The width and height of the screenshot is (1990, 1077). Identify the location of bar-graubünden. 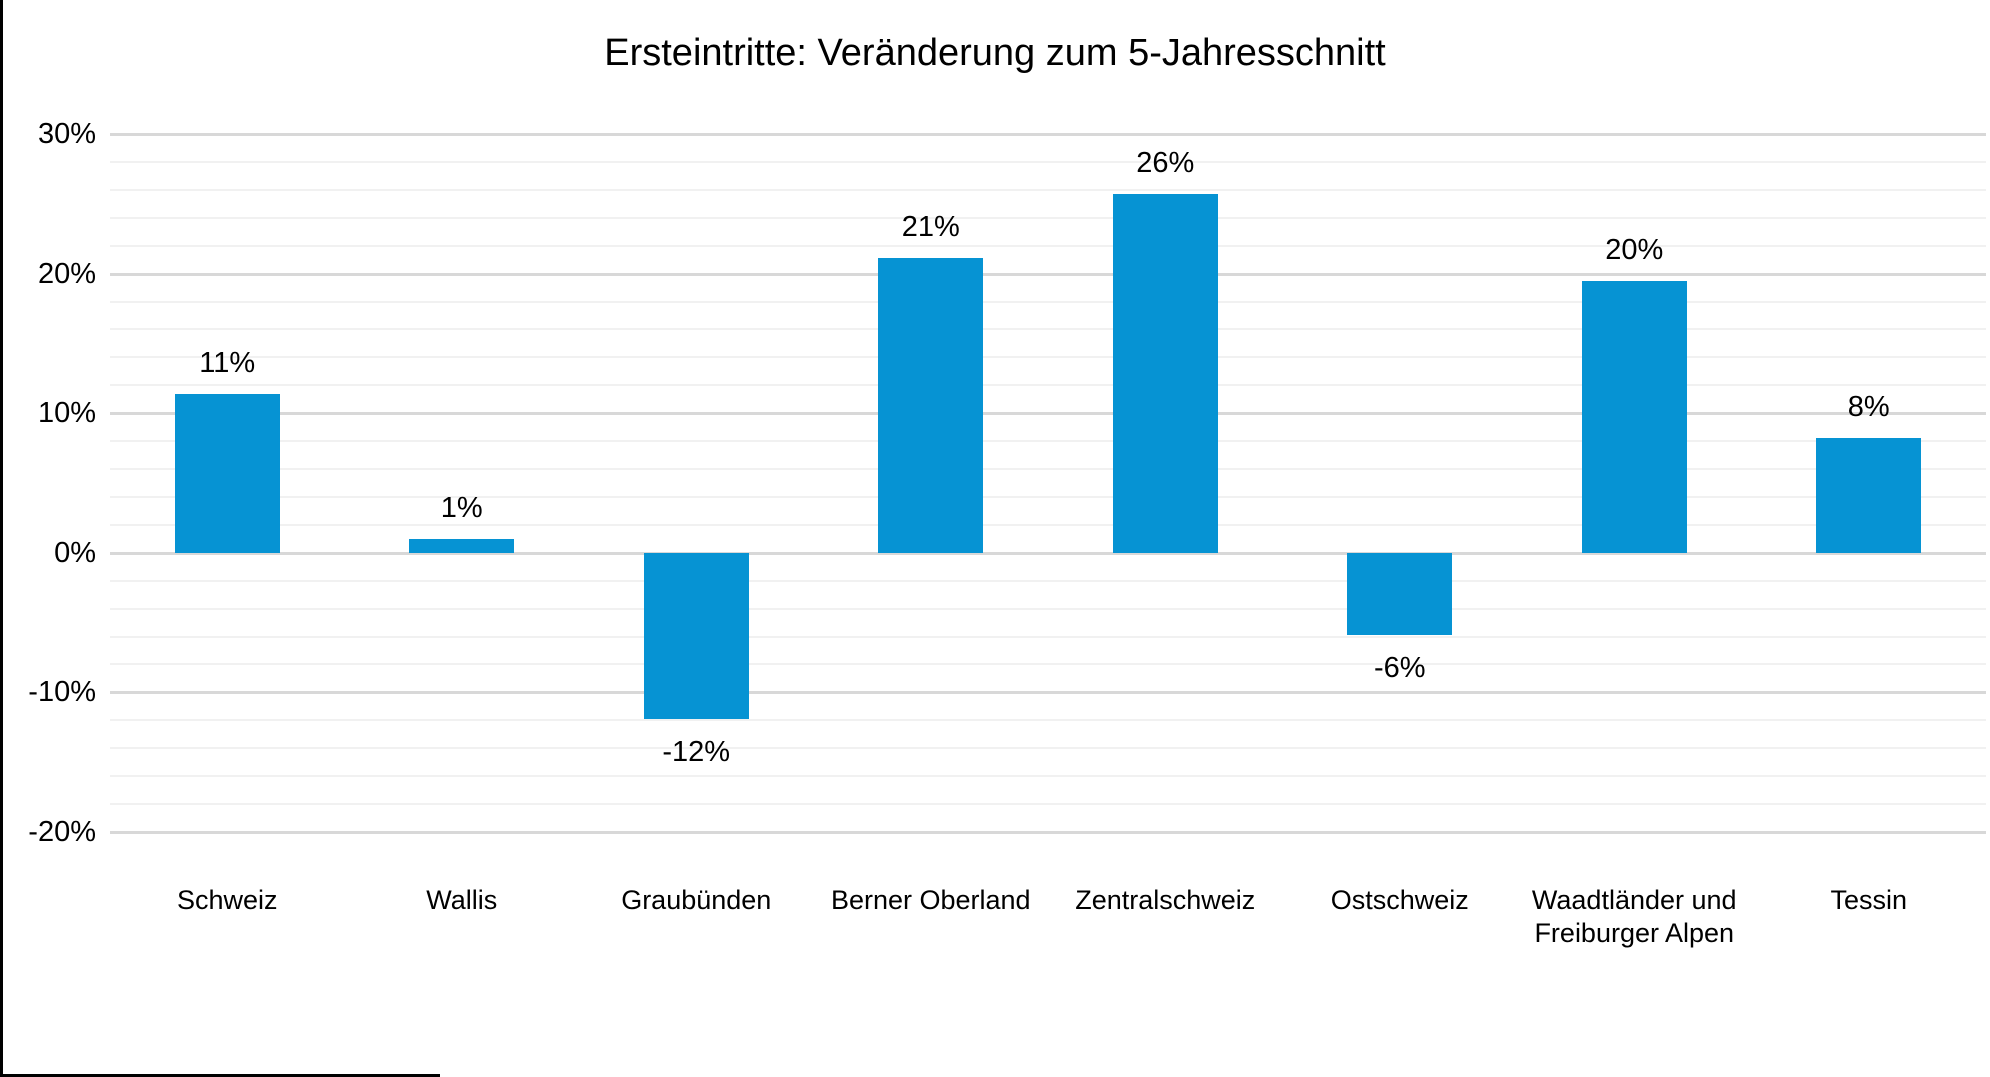
(696, 635).